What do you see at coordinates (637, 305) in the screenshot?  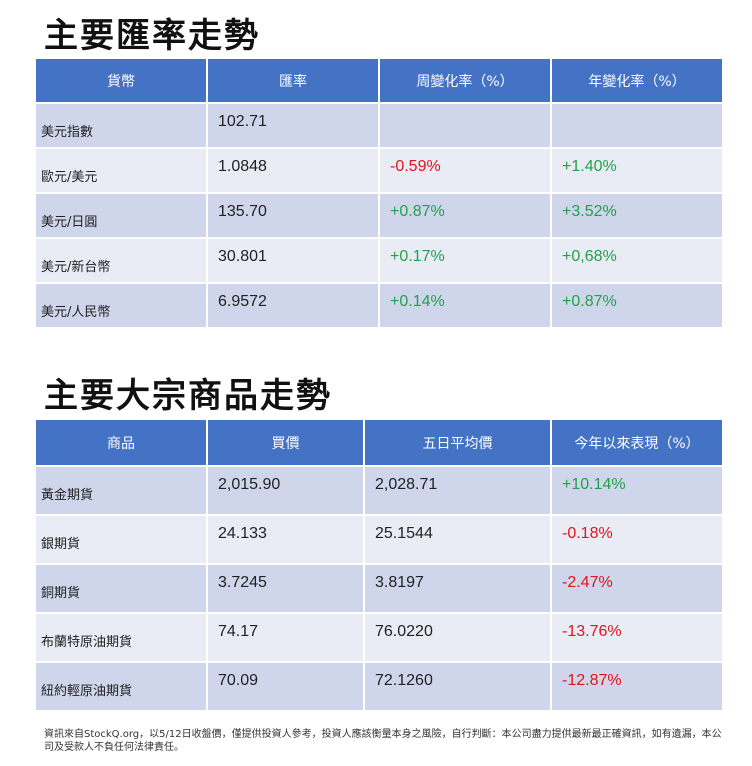 I see `fx-yearly-change: +0.87%` at bounding box center [637, 305].